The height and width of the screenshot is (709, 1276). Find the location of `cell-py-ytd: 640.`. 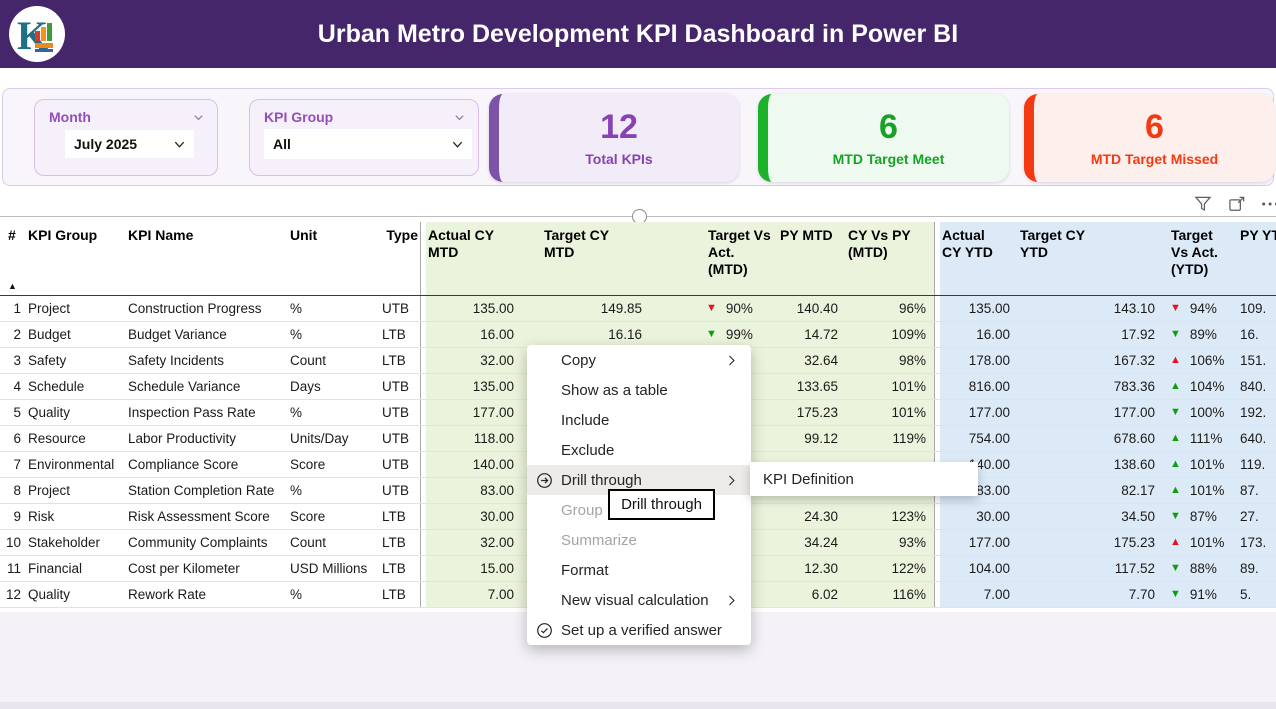

cell-py-ytd: 640. is located at coordinates (1257, 438).